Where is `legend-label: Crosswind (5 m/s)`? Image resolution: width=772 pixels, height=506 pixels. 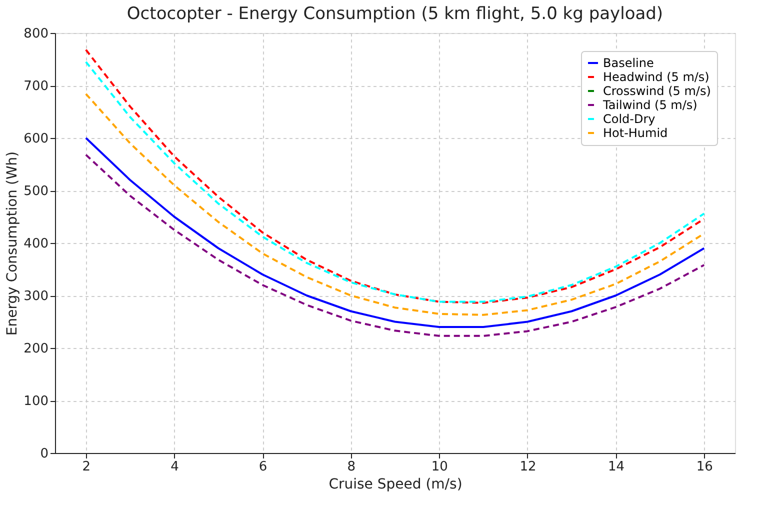 legend-label: Crosswind (5 m/s) is located at coordinates (657, 91).